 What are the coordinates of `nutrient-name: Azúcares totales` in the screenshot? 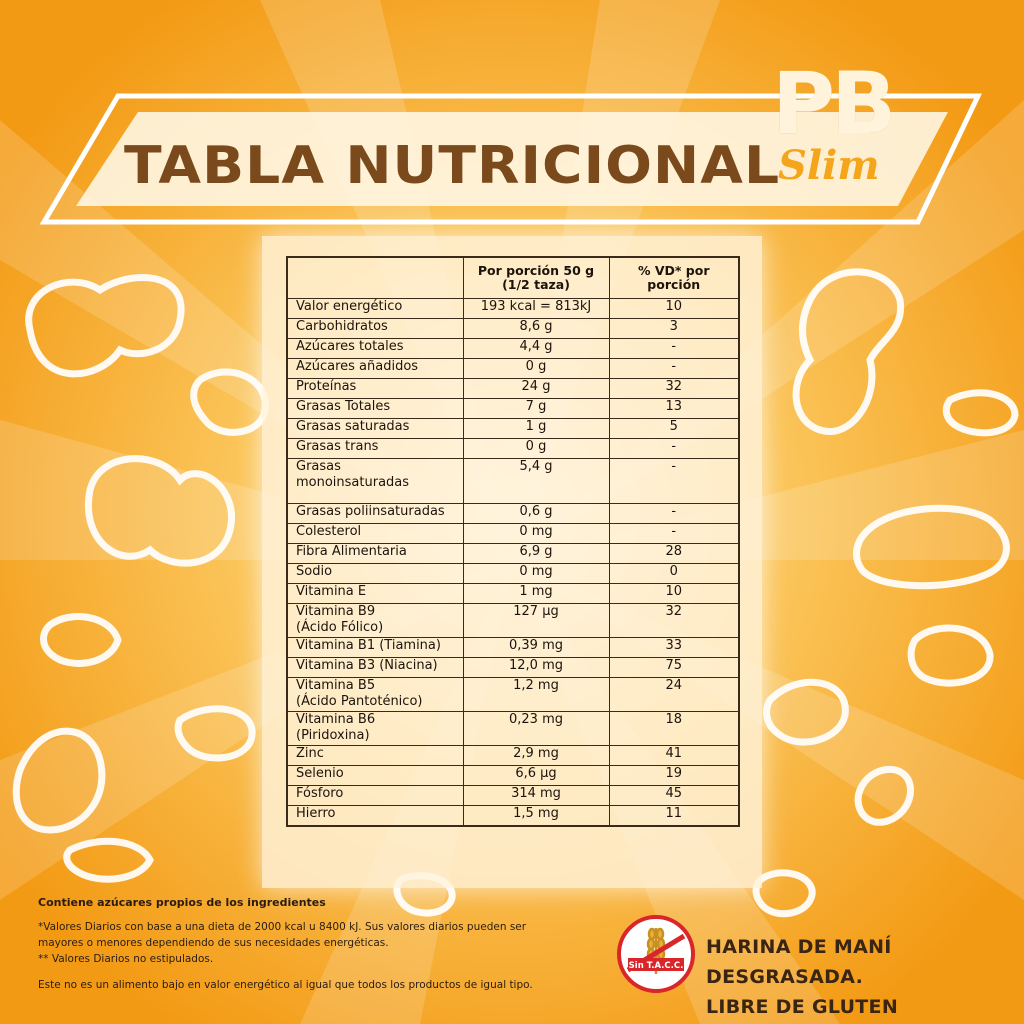 It's located at (375, 348).